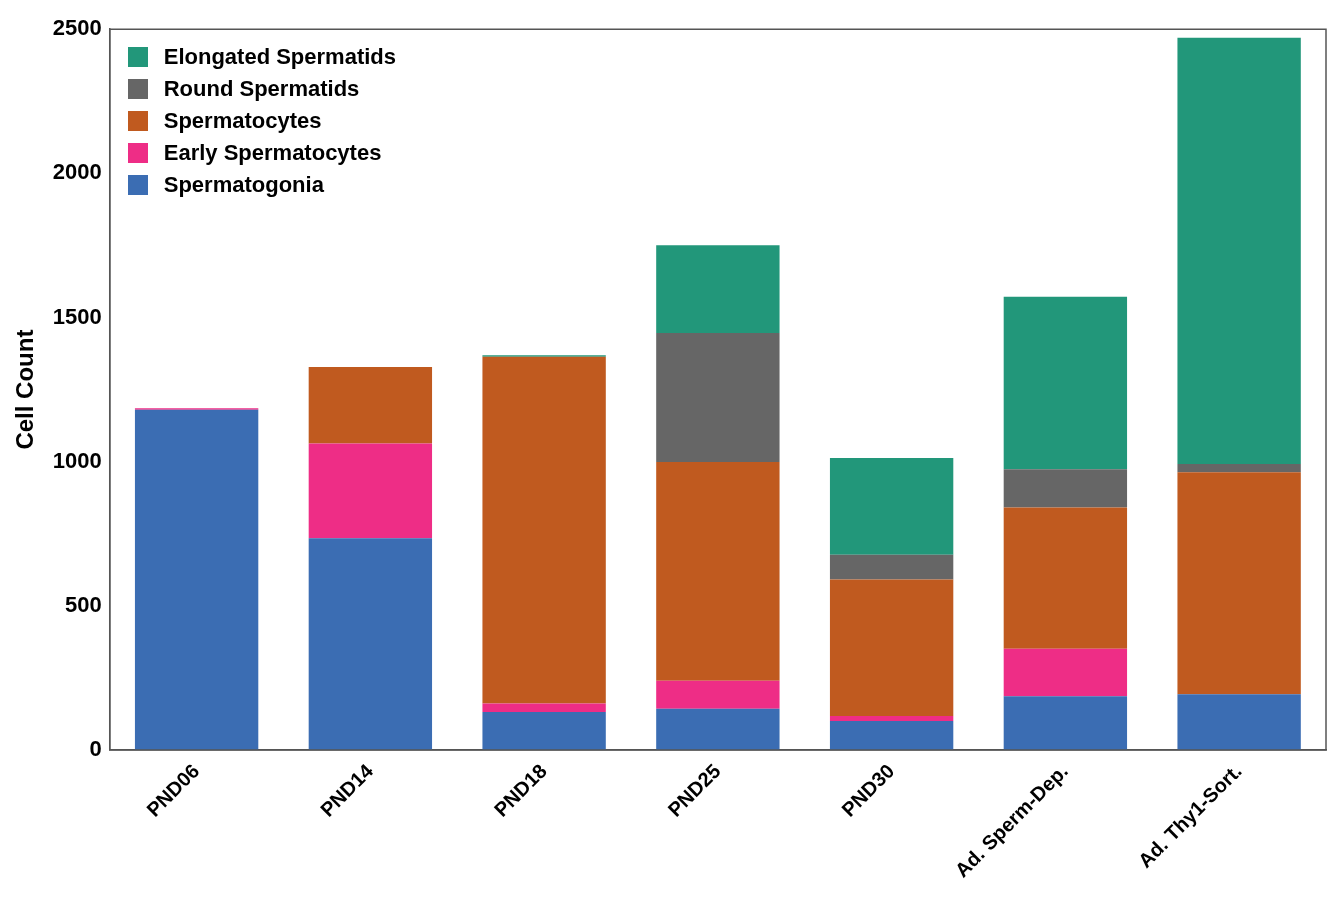  Describe the element at coordinates (242, 121) in the screenshot. I see `legend-label: Spermatocytes` at that location.